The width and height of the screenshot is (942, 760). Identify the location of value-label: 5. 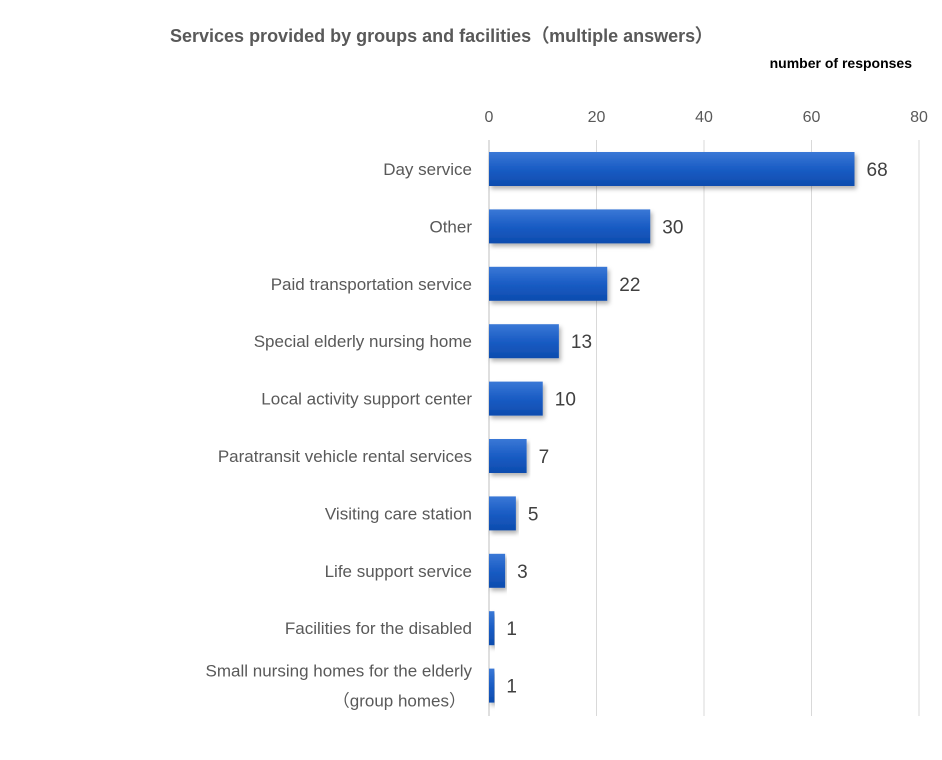
(533, 514).